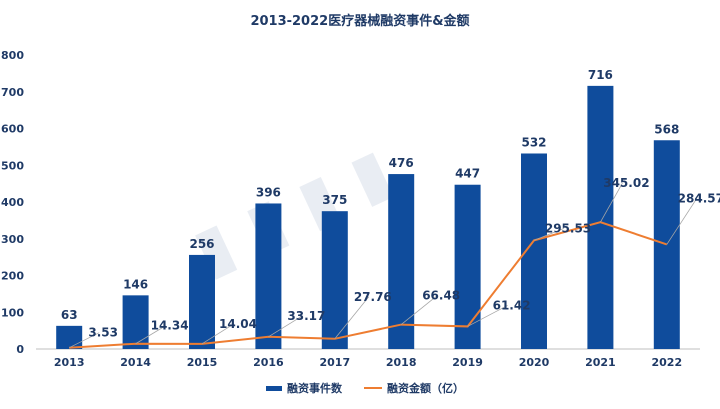 This screenshot has height=409, width=720. What do you see at coordinates (315, 388) in the screenshot?
I see `legend-label: 融资事件数` at bounding box center [315, 388].